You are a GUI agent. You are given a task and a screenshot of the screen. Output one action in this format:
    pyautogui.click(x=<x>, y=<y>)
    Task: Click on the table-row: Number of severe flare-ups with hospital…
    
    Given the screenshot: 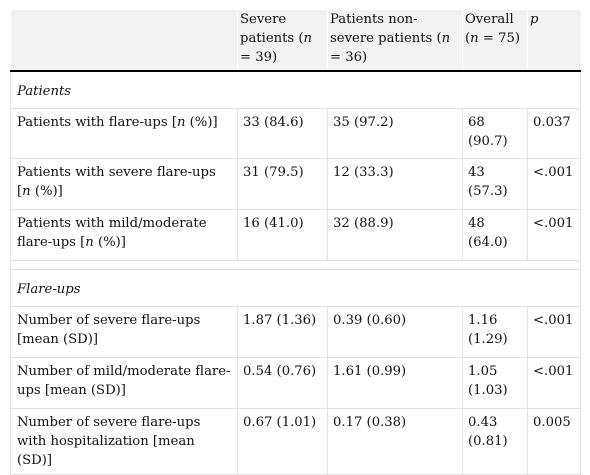 What is the action you would take?
    pyautogui.click(x=295, y=441)
    